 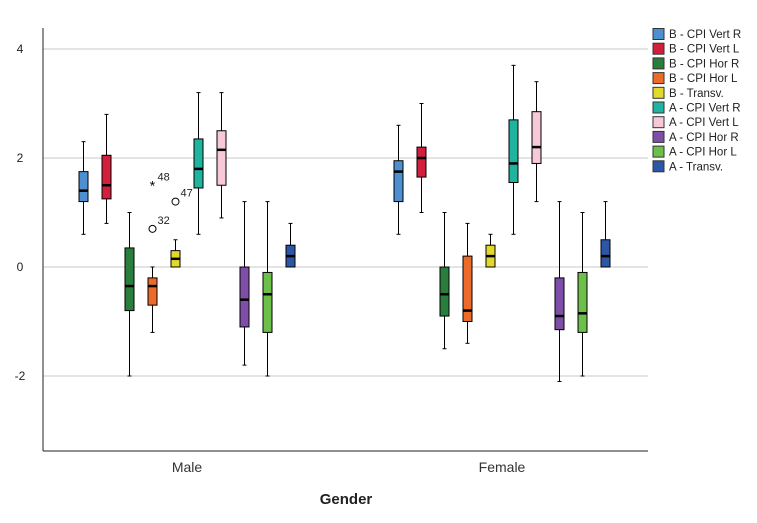 I want to click on box-a-cpi-hor-r-male, so click(x=244, y=283).